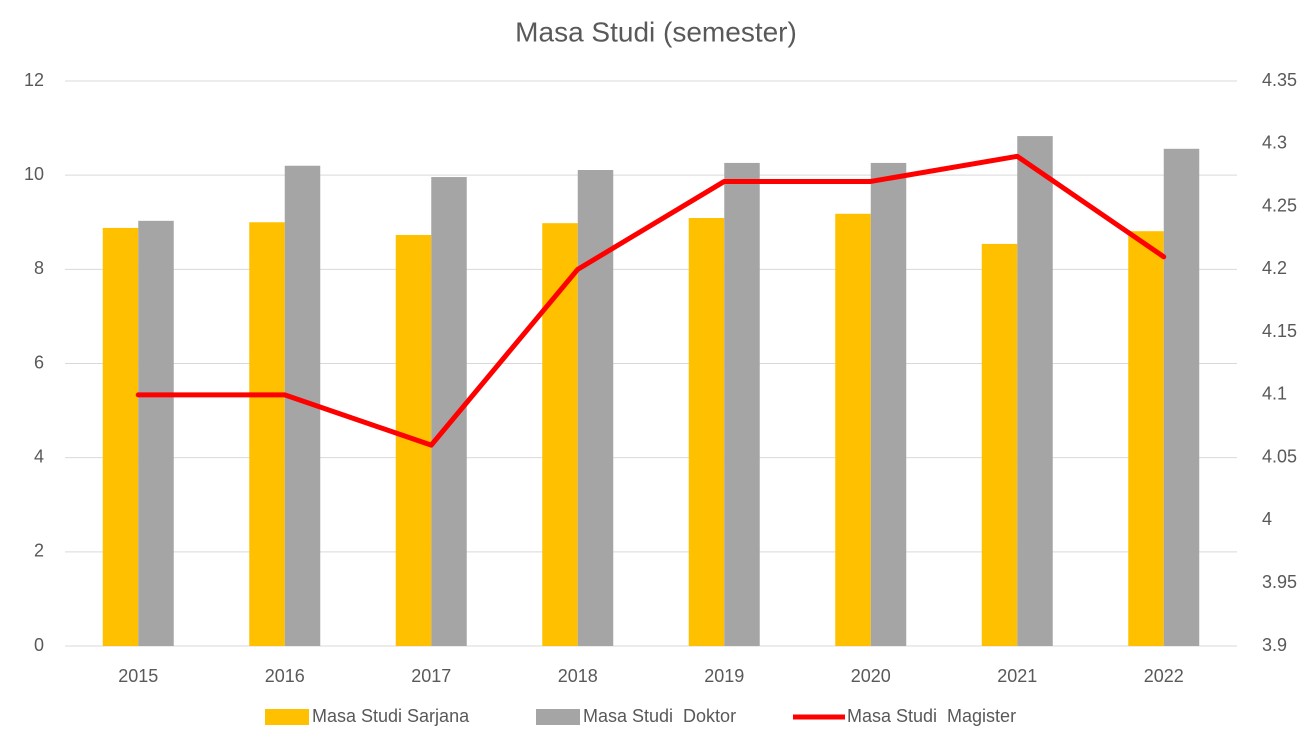 The width and height of the screenshot is (1312, 742). Describe the element at coordinates (656, 31) in the screenshot. I see `chart-title: Masa Studi (semester)` at that location.